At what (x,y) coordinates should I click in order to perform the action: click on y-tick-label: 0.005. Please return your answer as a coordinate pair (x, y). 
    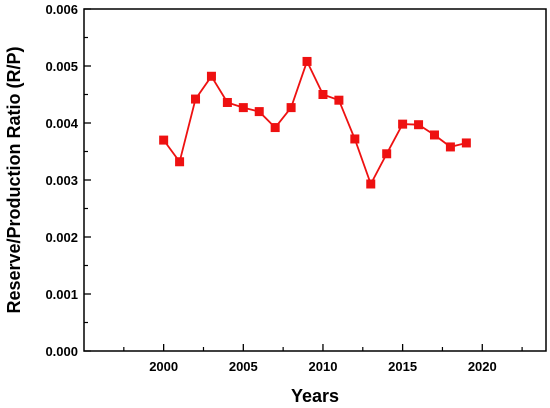
    Looking at the image, I should click on (61, 66).